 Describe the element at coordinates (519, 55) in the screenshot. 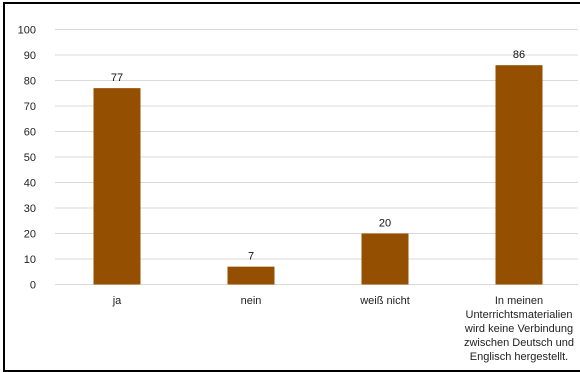

I see `data-label: 86` at that location.